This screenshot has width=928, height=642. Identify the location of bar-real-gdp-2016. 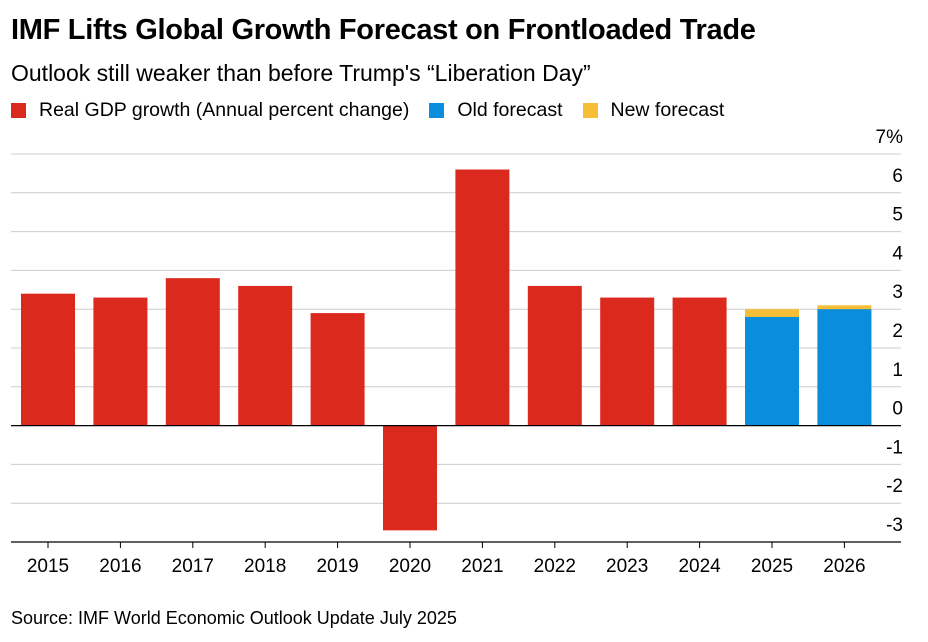
(120, 361).